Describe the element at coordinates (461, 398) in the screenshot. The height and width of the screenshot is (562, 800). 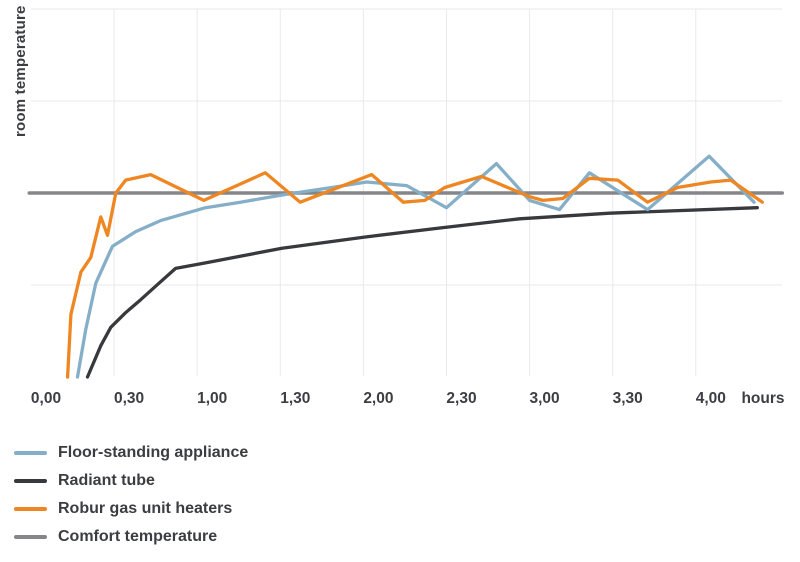
I see `x-tick-label: 2,30` at that location.